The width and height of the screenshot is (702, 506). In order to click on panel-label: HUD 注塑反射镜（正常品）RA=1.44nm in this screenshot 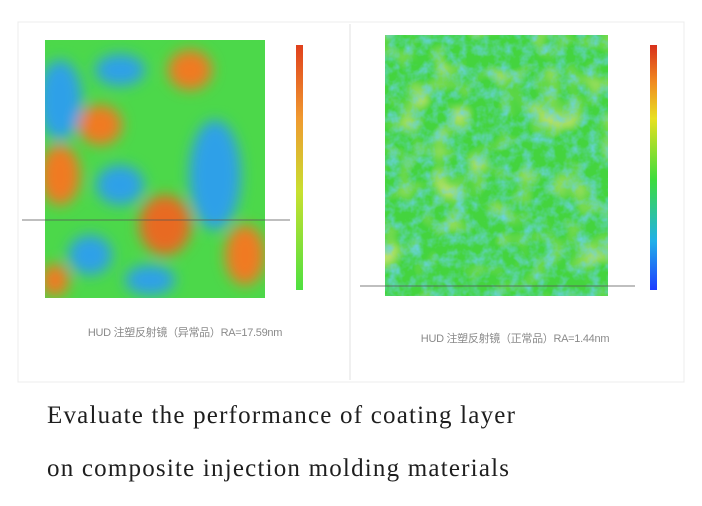, I will do `click(515, 338)`.